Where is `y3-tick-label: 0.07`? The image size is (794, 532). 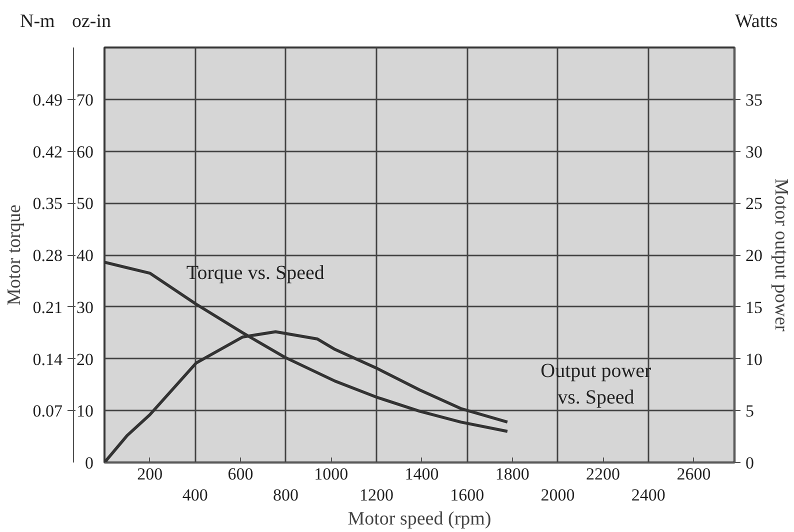
y3-tick-label: 0.07 is located at coordinates (47, 411).